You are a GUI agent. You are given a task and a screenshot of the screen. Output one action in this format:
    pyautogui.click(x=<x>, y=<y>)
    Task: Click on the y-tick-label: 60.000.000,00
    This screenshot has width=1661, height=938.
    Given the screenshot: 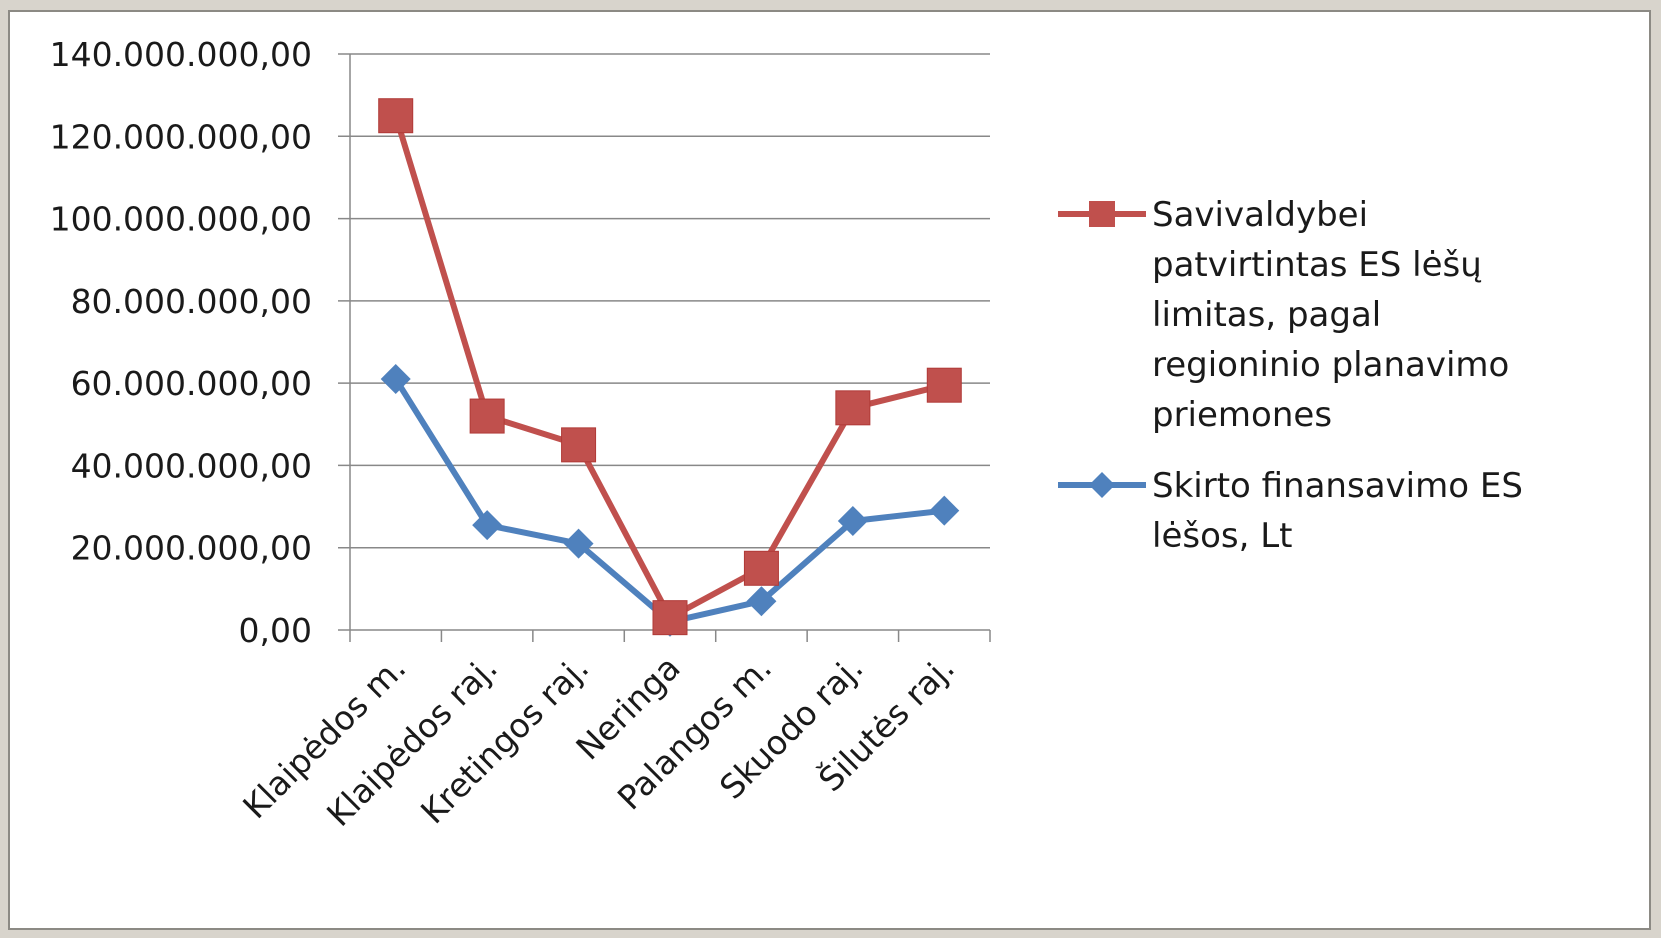 What is the action you would take?
    pyautogui.click(x=191, y=383)
    